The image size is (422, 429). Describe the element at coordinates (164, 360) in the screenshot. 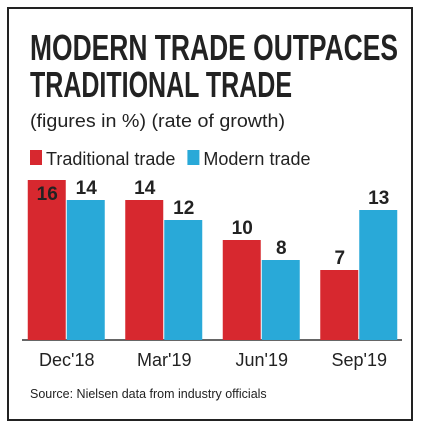

I see `x-tick-label: Mar'19` at that location.